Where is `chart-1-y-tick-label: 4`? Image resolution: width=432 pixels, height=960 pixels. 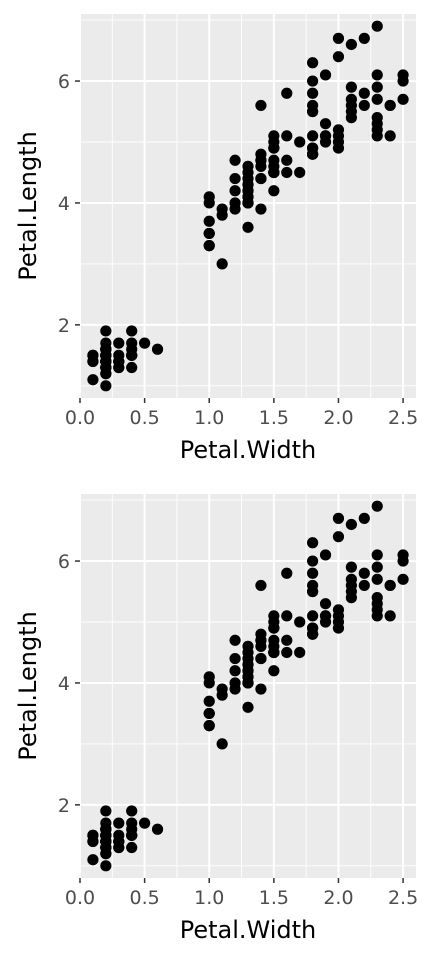
chart-1-y-tick-label: 4 is located at coordinates (64, 684).